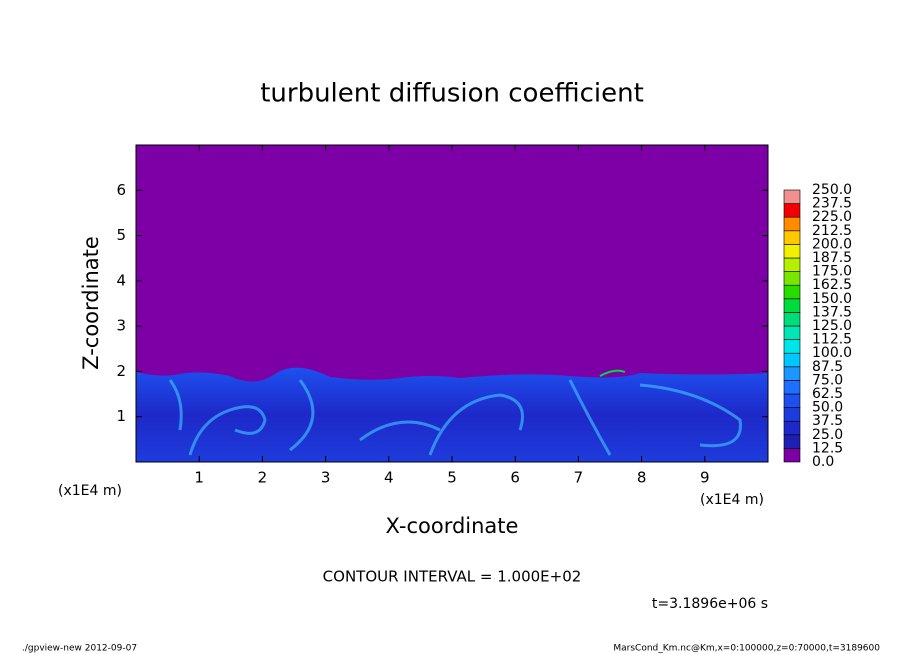  What do you see at coordinates (263, 478) in the screenshot?
I see `x-tick-label: 2` at bounding box center [263, 478].